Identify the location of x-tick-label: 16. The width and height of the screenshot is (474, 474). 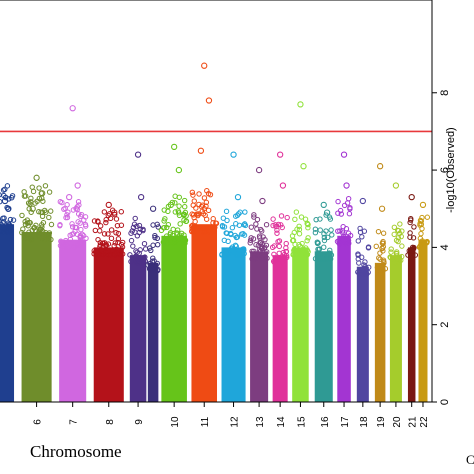
(325, 422).